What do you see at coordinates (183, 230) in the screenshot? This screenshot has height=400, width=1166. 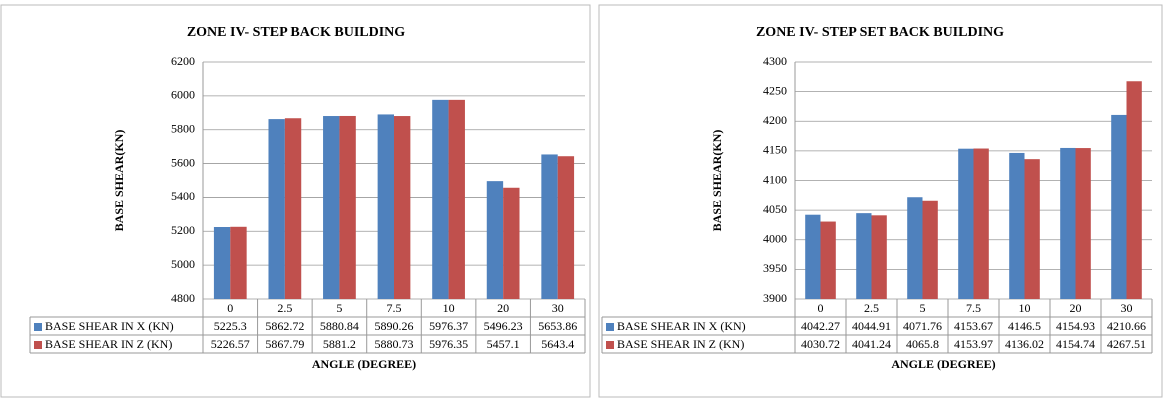 I see `y-tick-label: 5200` at bounding box center [183, 230].